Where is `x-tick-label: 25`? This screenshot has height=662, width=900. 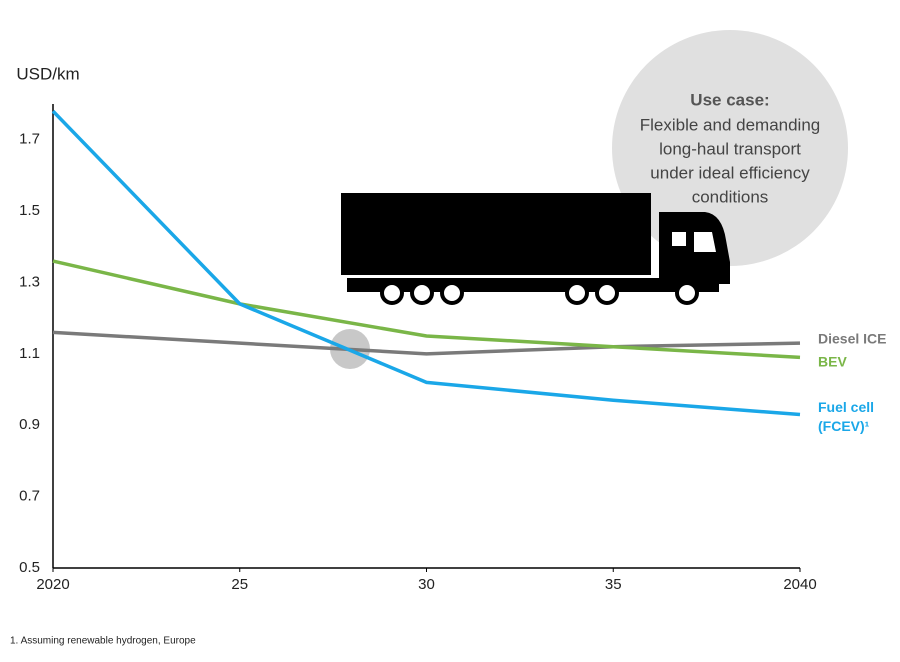 x-tick-label: 25 is located at coordinates (239, 584).